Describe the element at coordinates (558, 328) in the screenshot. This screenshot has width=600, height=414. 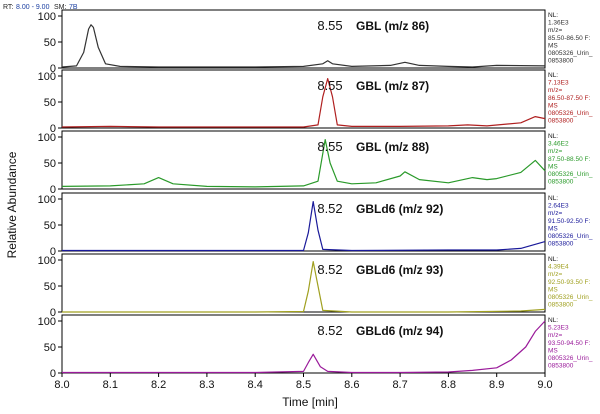
I see `scan-info-line: 5.23E3` at that location.